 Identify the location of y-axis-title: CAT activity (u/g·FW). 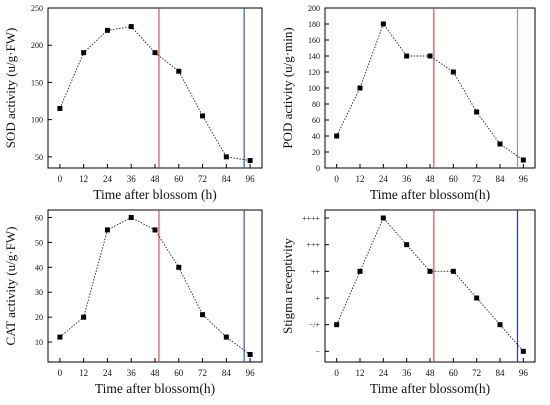
(10, 286).